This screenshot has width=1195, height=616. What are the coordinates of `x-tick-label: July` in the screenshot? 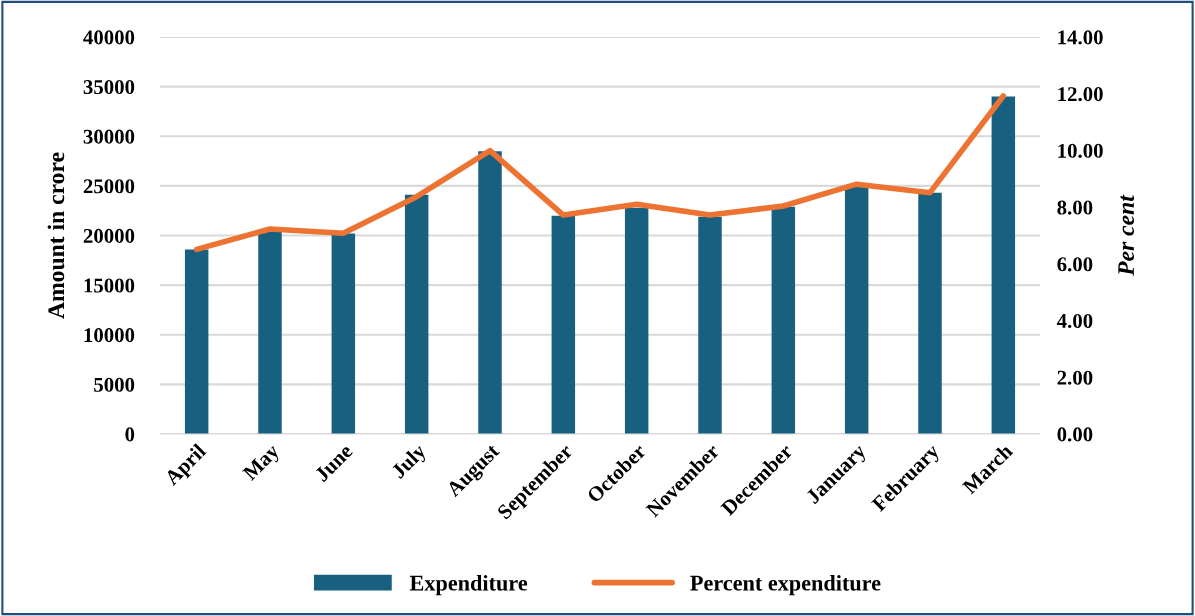 It's located at (410, 462).